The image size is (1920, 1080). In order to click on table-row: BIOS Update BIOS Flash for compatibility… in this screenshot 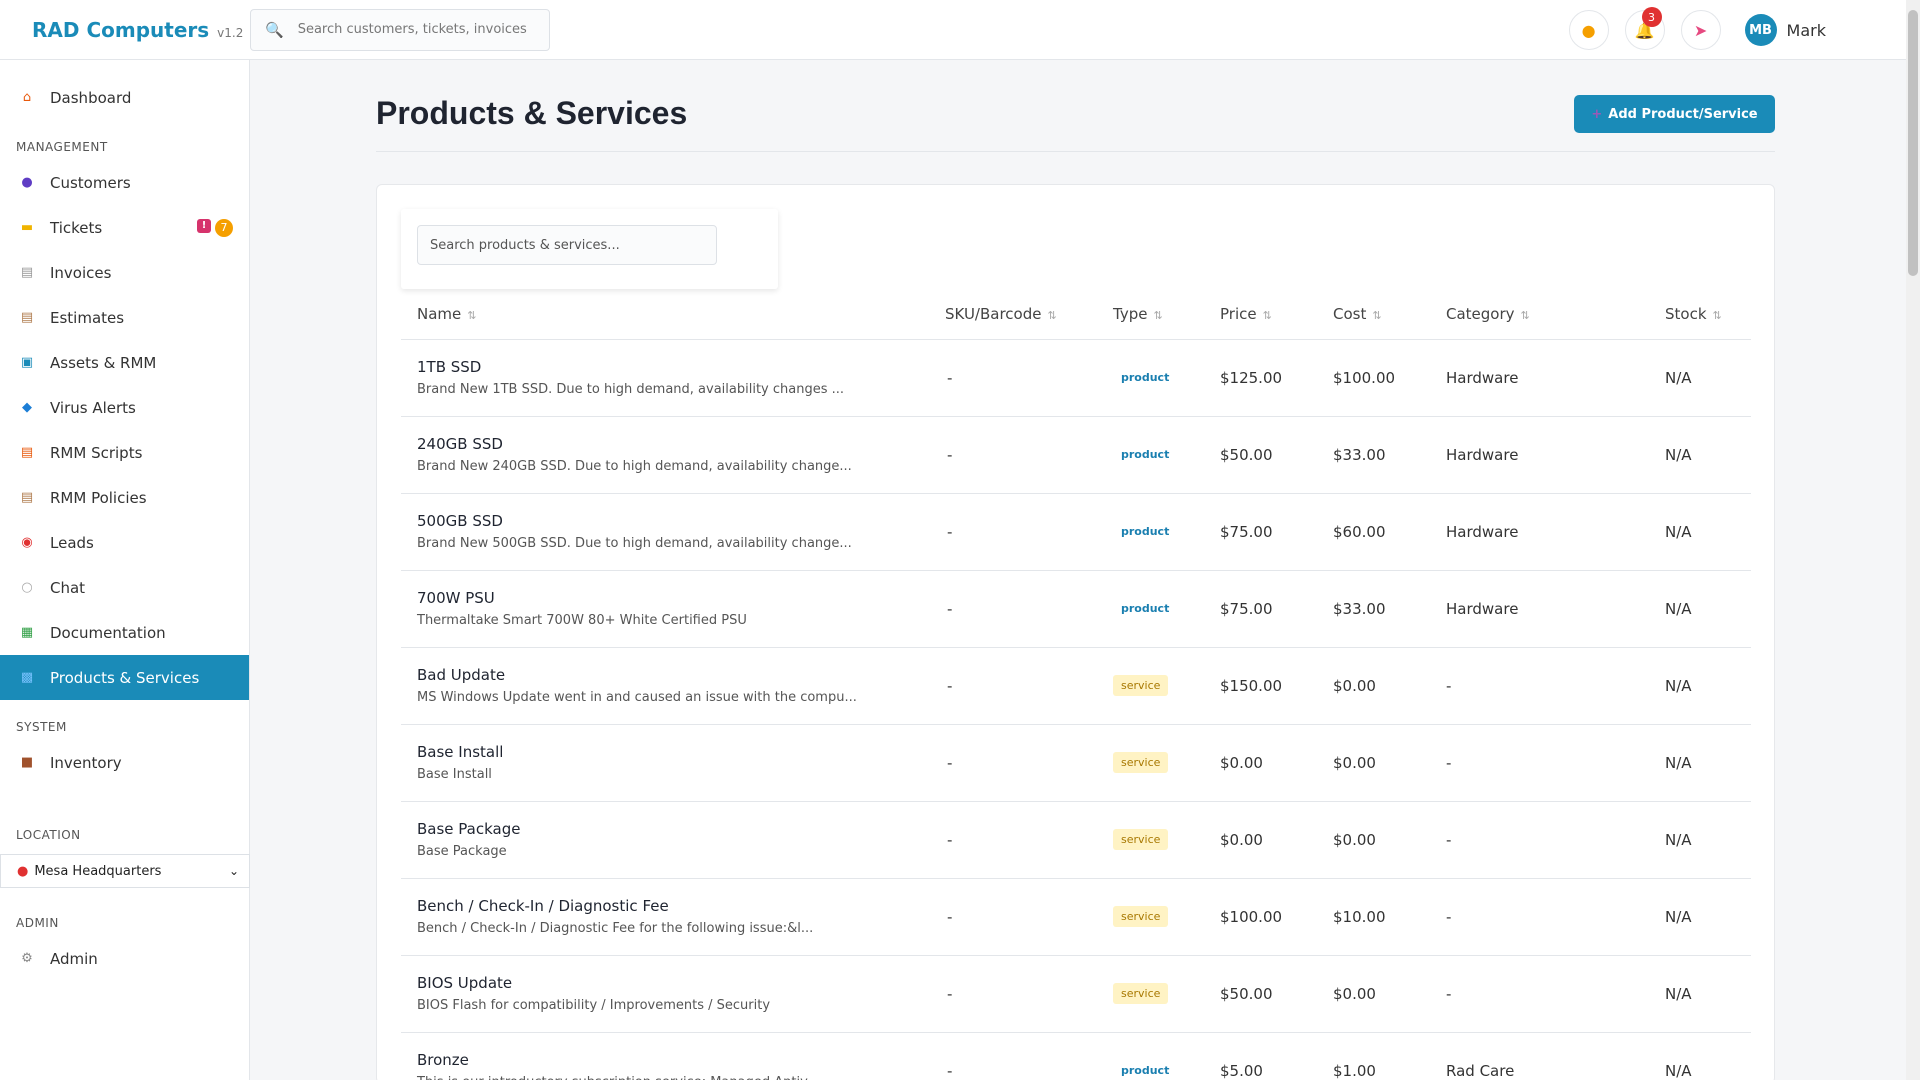, I will do `click(1076, 994)`.